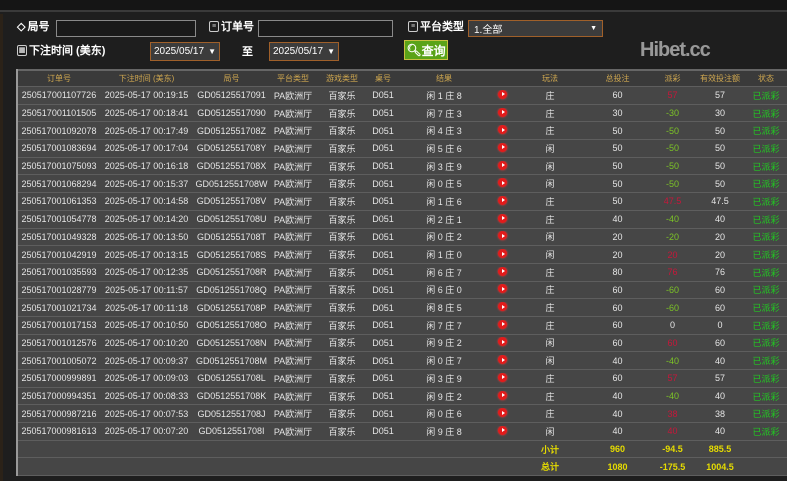 Image resolution: width=787 pixels, height=481 pixels. Describe the element at coordinates (672, 325) in the screenshot. I see `payout: 0` at that location.